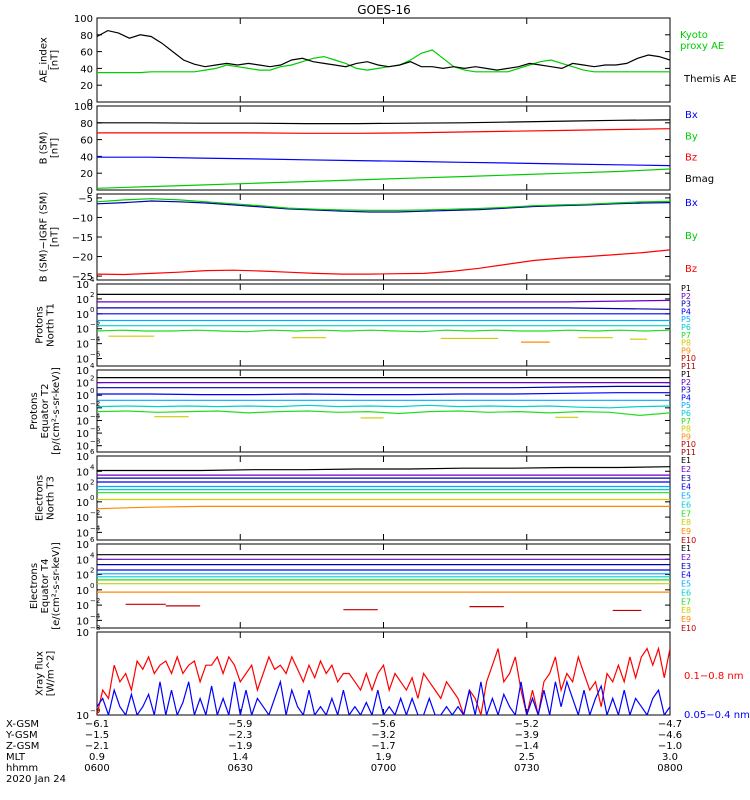 The height and width of the screenshot is (800, 750). What do you see at coordinates (40, 498) in the screenshot?
I see `y-axis-label: Electrons` at bounding box center [40, 498].